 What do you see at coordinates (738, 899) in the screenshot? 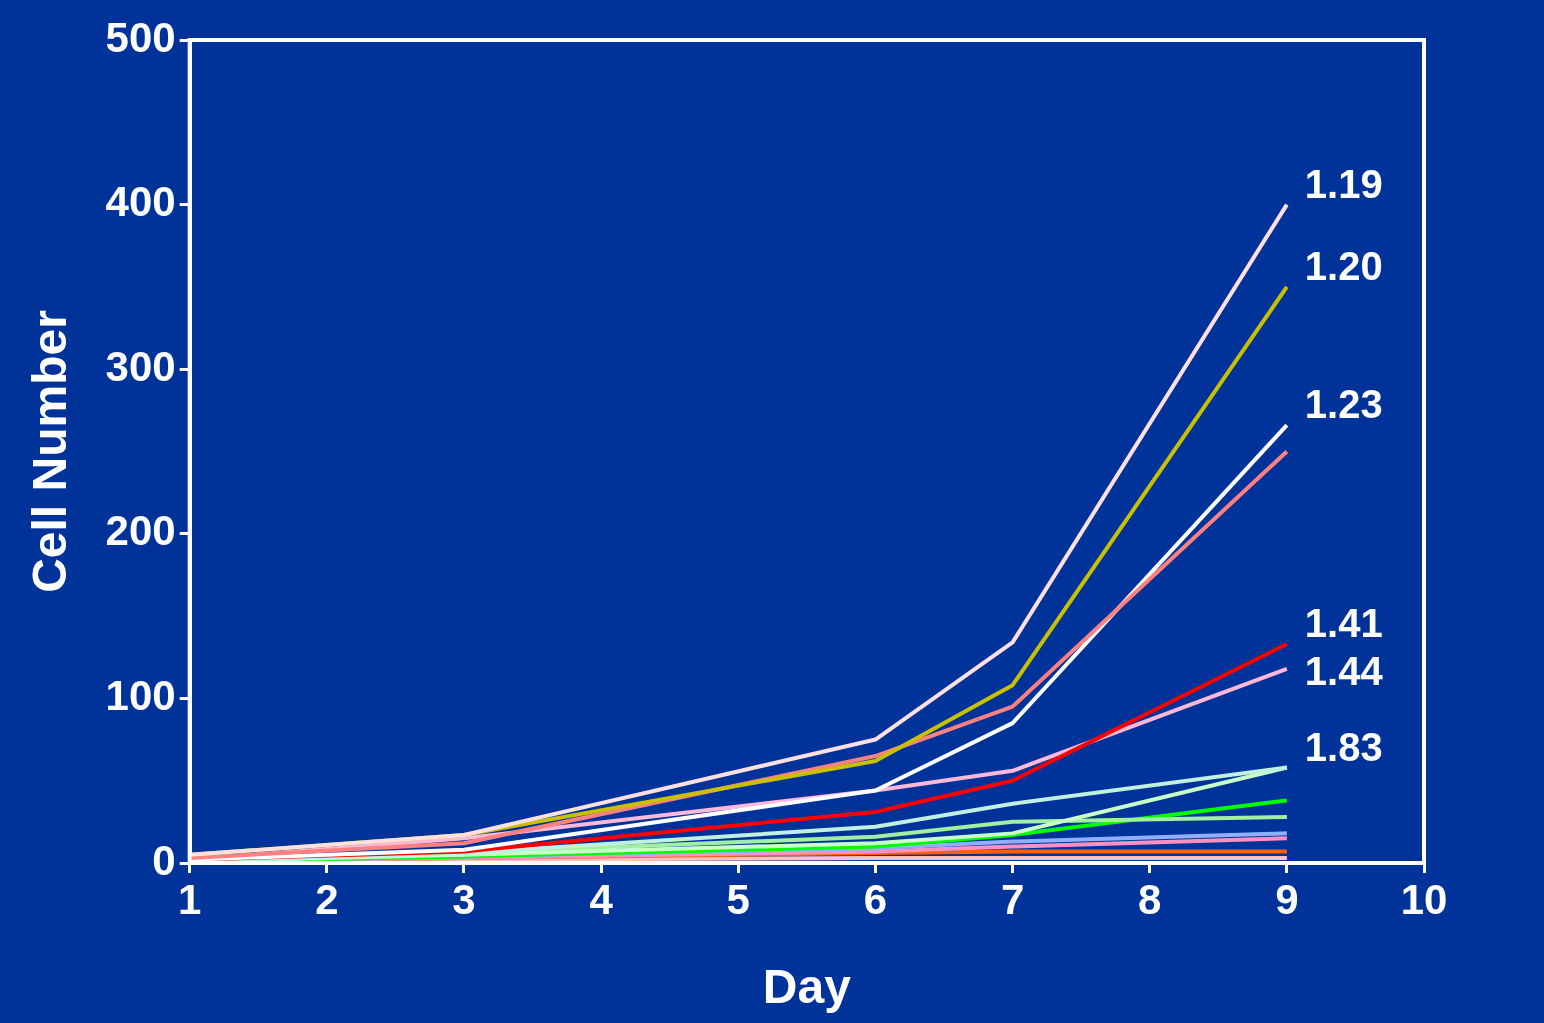
I see `x-tick-label: 5` at bounding box center [738, 899].